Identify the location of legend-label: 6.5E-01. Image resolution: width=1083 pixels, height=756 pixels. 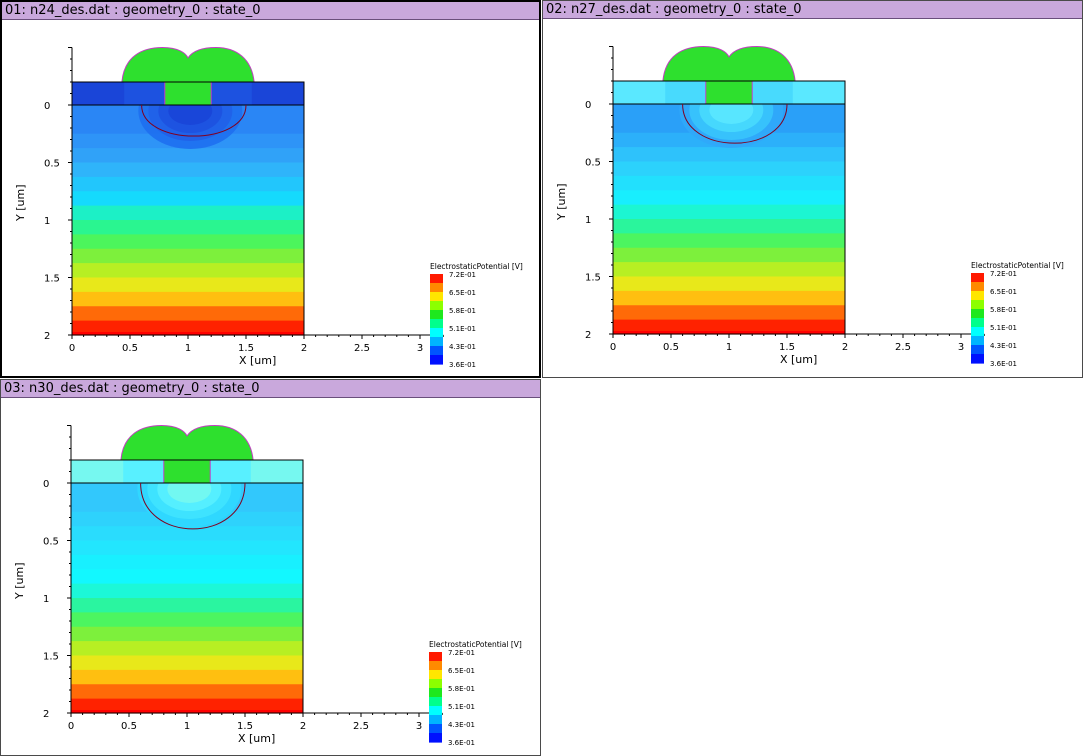
(461, 671).